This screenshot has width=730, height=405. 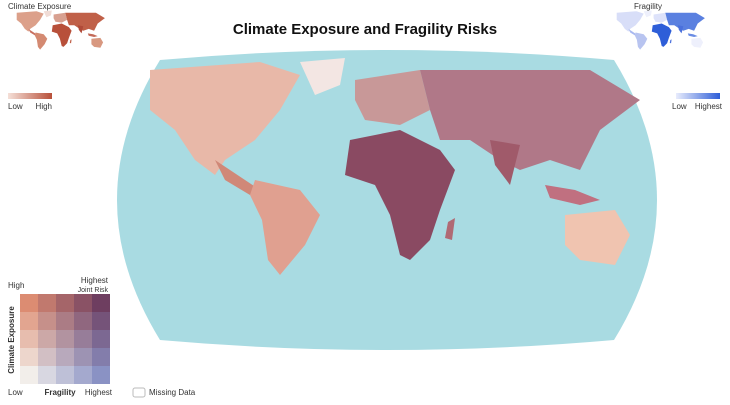 I want to click on legend-x-high: Highest, so click(x=99, y=392).